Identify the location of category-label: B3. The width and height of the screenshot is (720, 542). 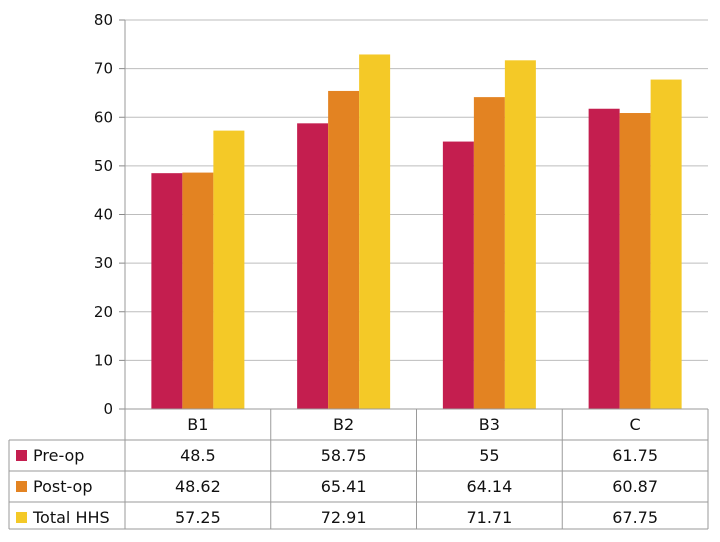
(489, 424).